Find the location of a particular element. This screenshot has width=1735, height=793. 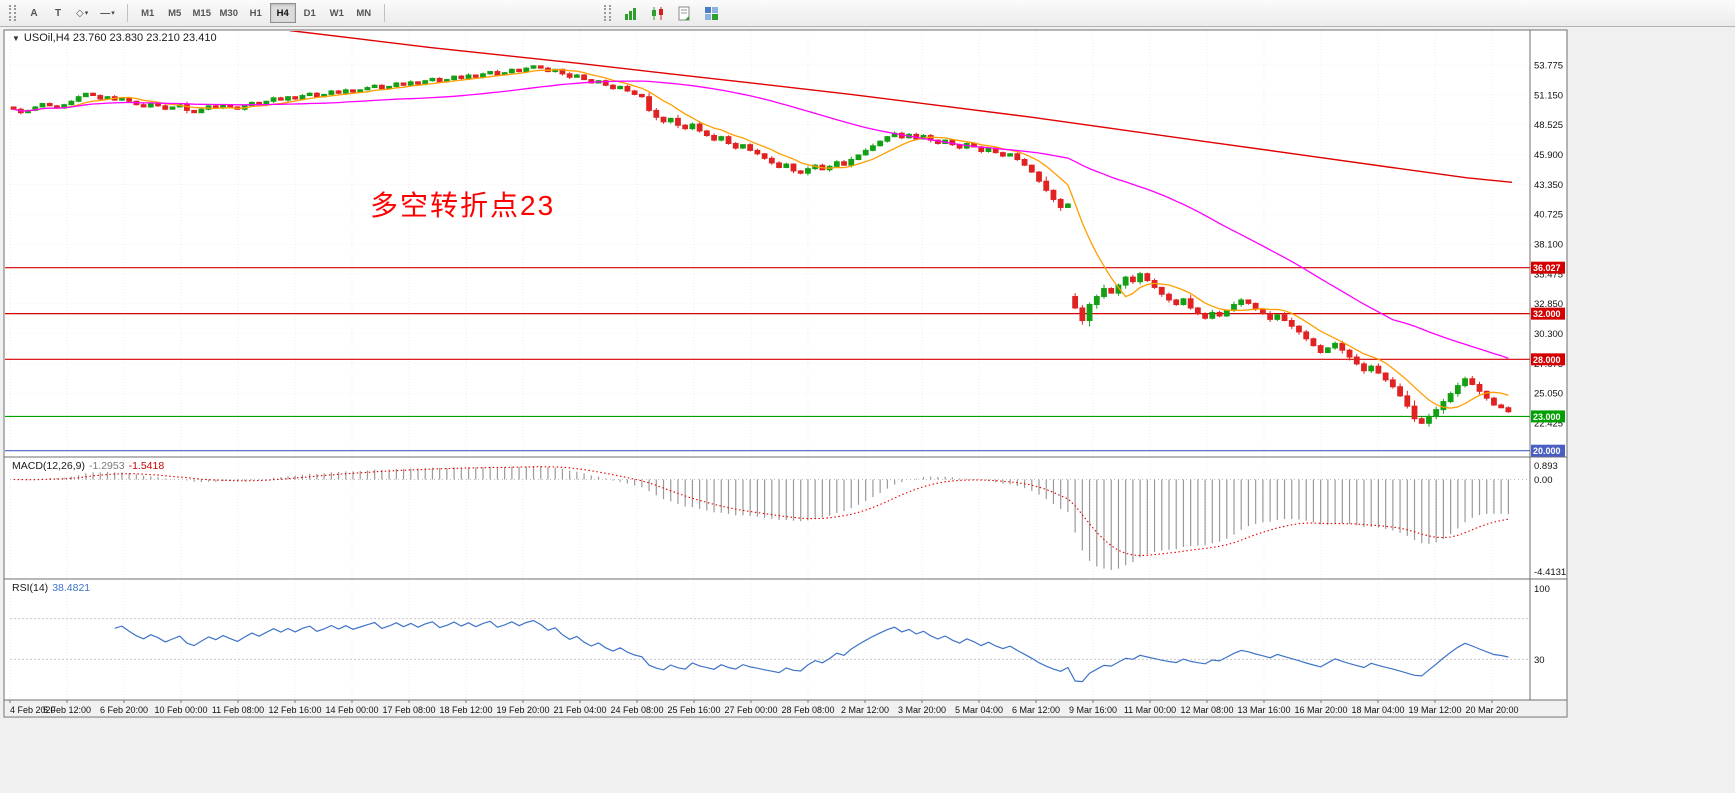

time-axis-strip is located at coordinates (785, 708).